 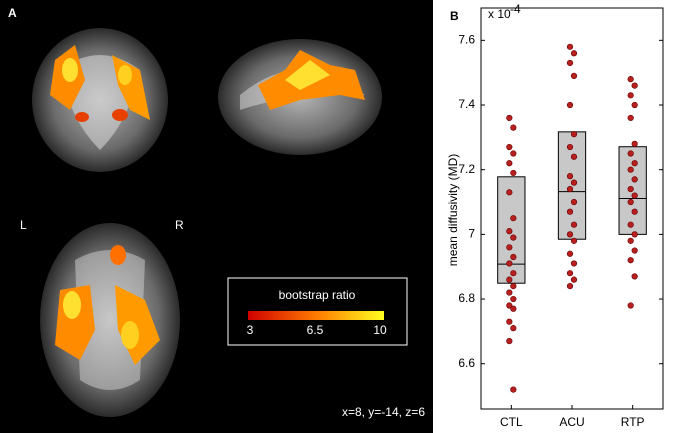 I want to click on colorbar-tick-label: 6.5, so click(x=315, y=330).